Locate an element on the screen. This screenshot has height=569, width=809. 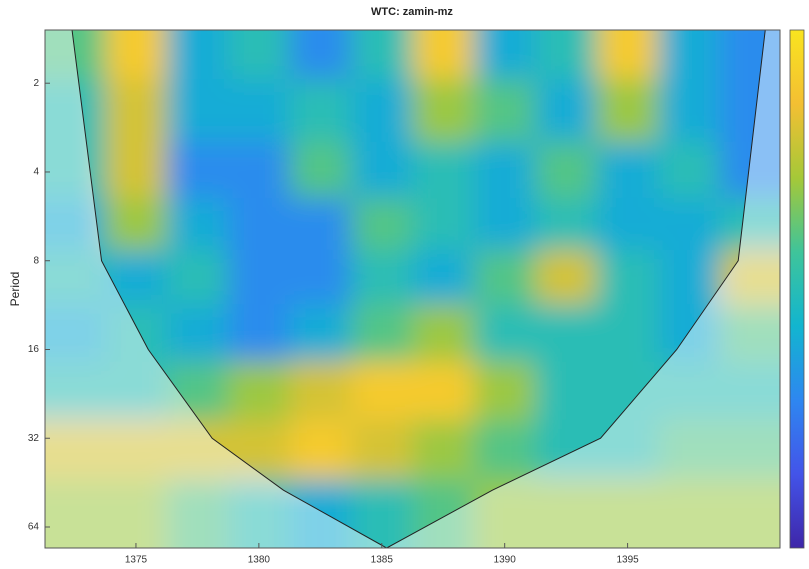
x-tick-label: 1380 is located at coordinates (259, 560).